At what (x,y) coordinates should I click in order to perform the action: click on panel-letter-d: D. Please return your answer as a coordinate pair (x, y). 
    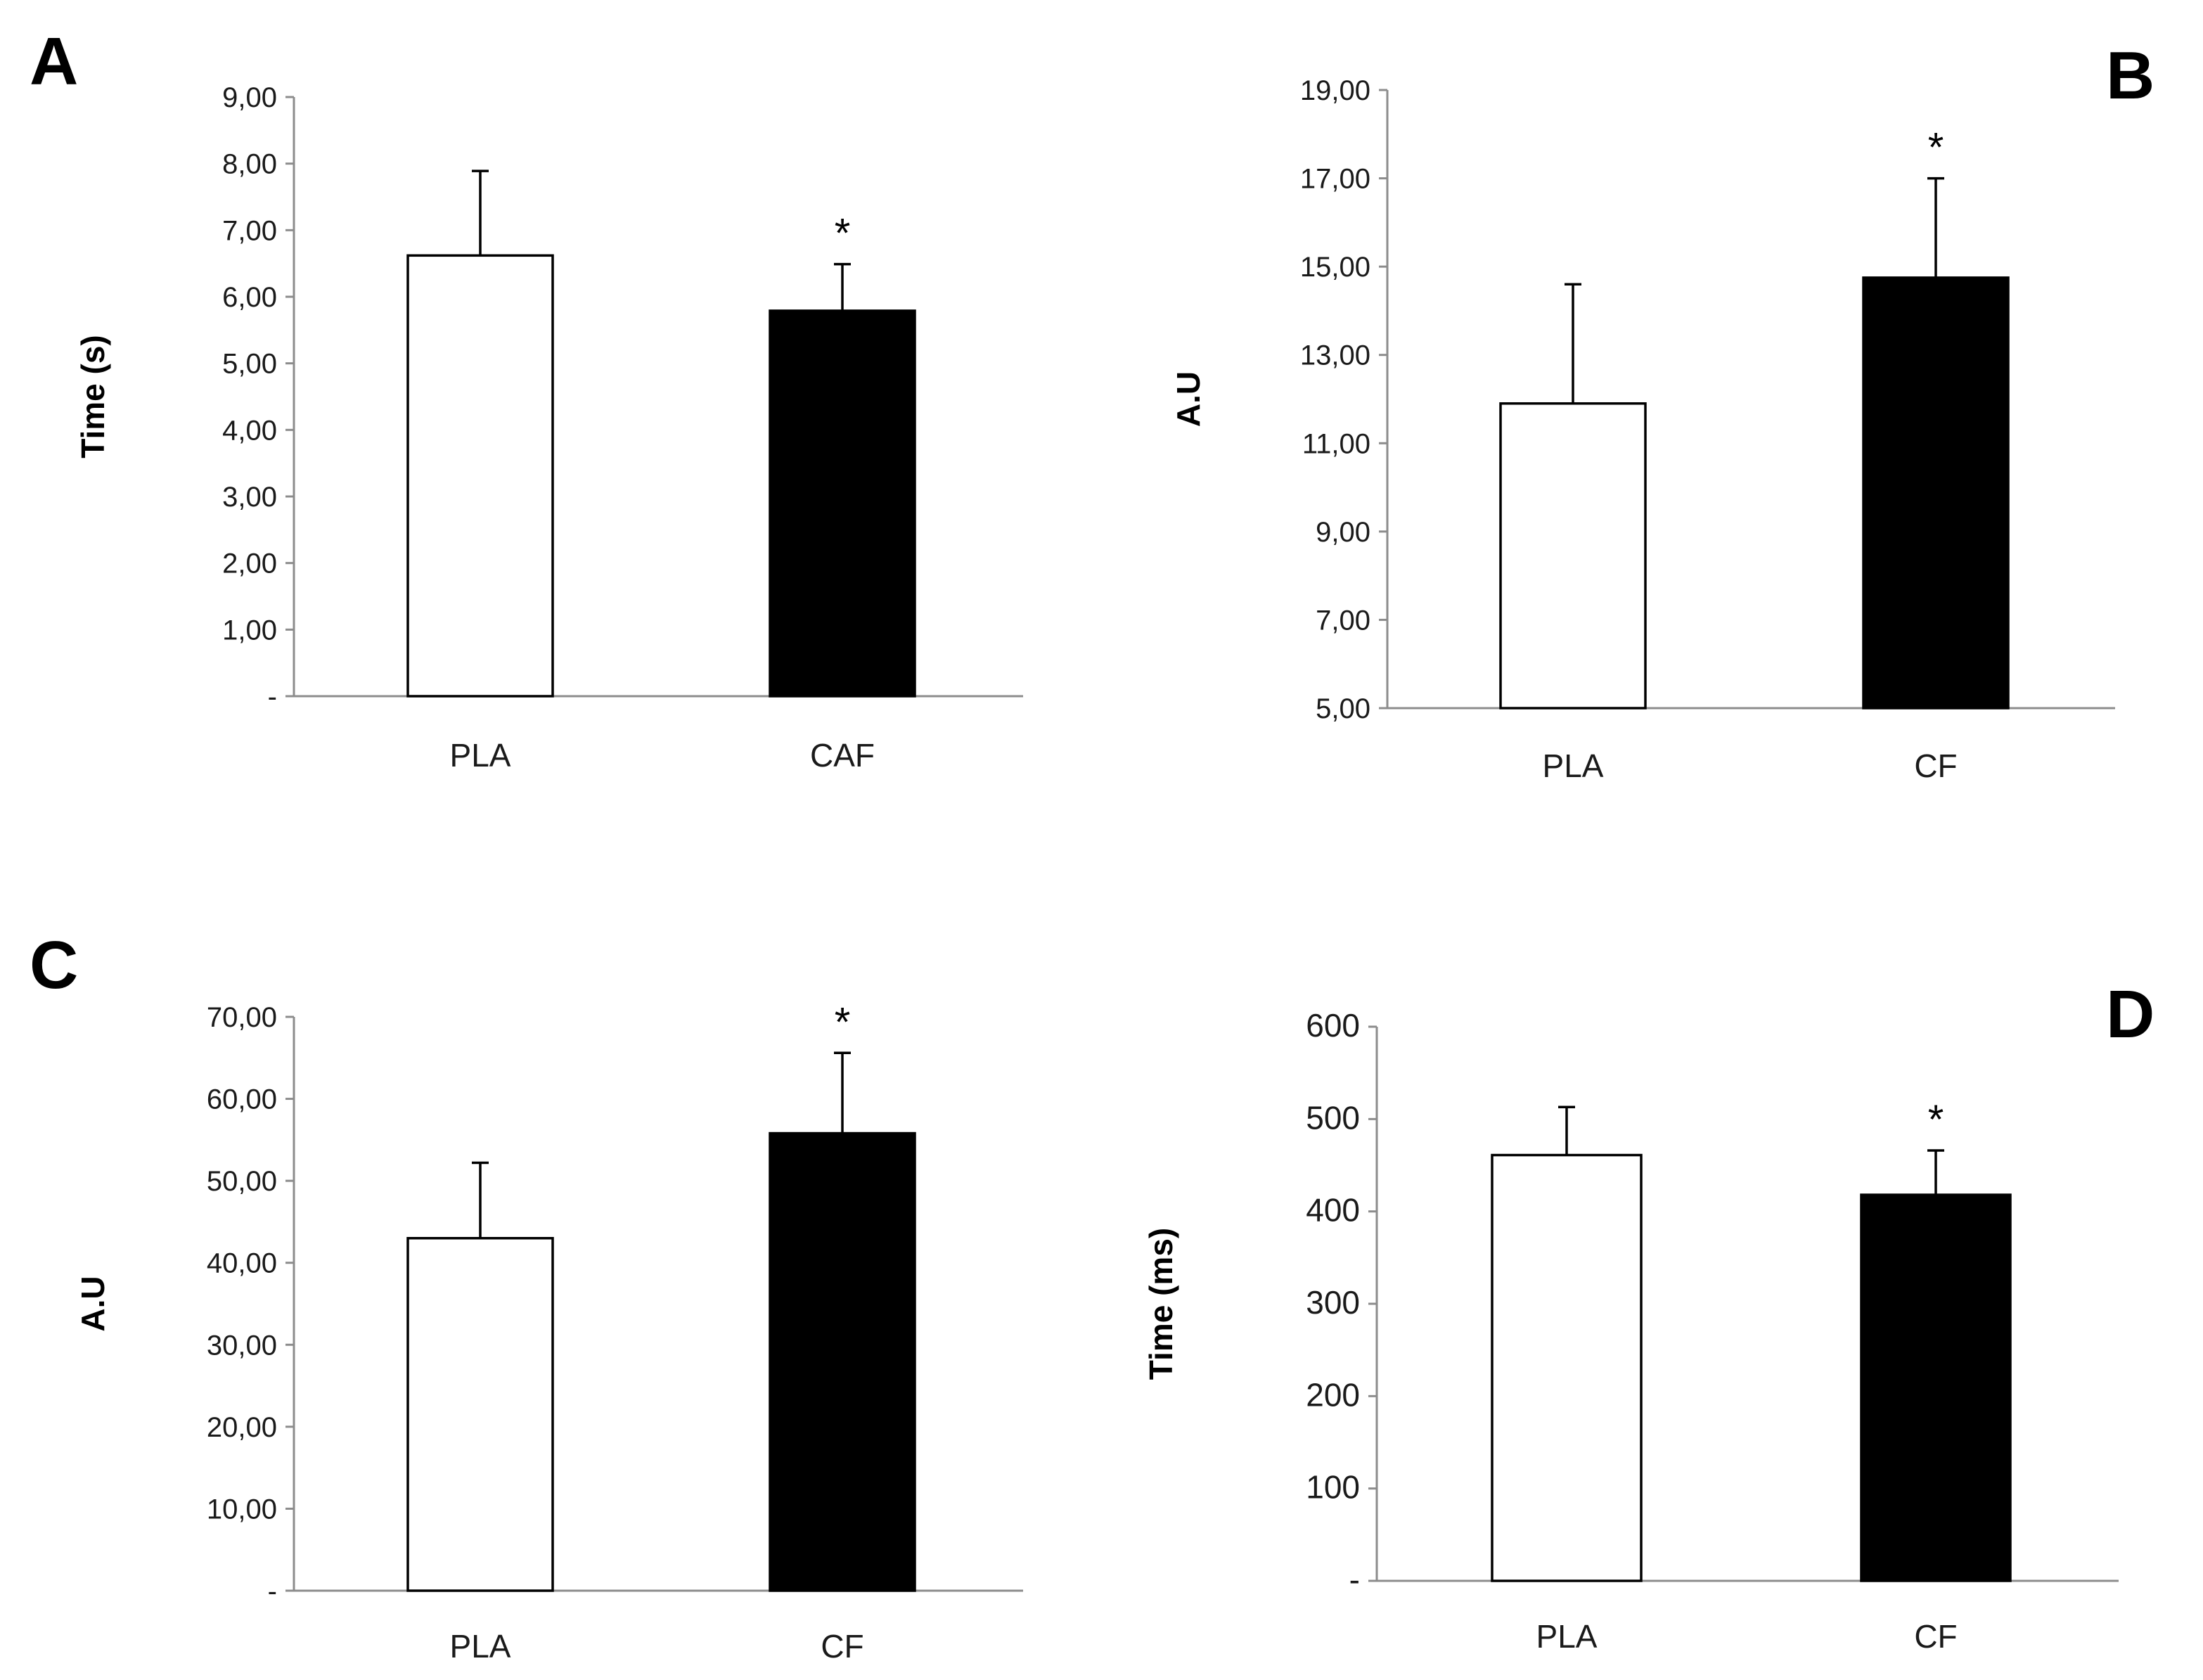
    Looking at the image, I should click on (2130, 1014).